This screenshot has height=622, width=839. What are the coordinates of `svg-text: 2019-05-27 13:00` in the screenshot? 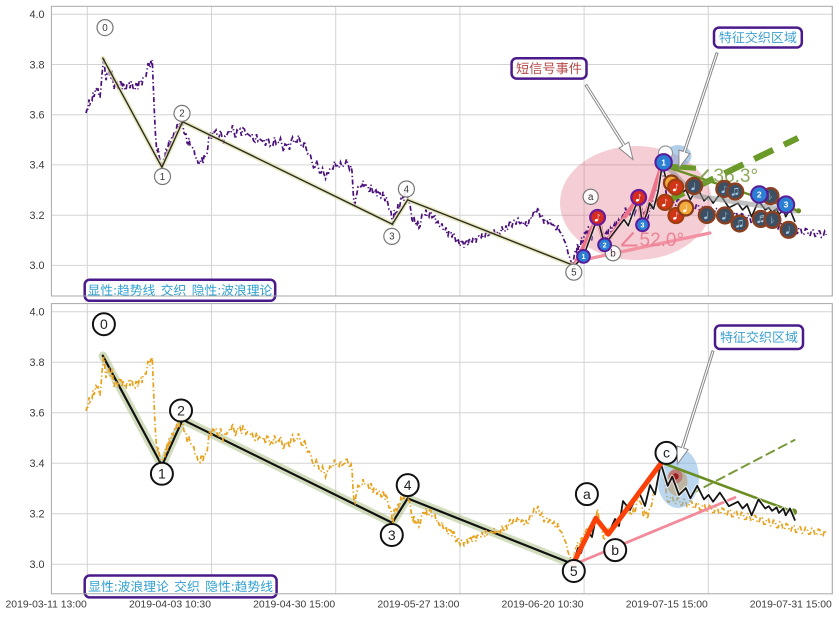 It's located at (418, 605).